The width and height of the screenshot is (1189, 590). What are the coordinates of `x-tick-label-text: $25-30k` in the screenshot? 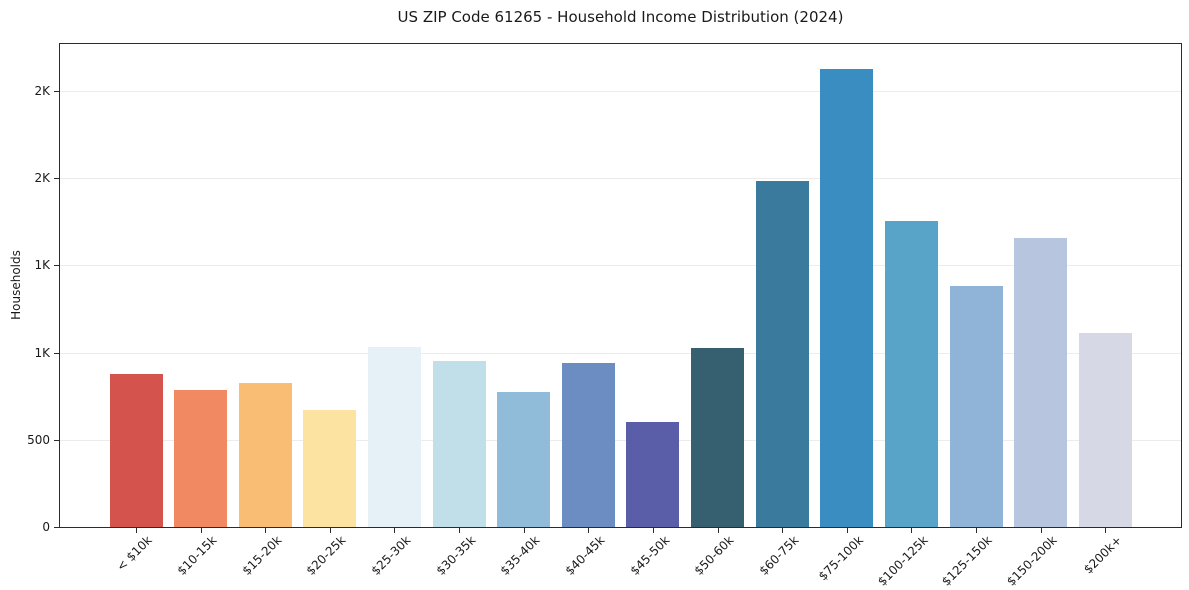 It's located at (391, 555).